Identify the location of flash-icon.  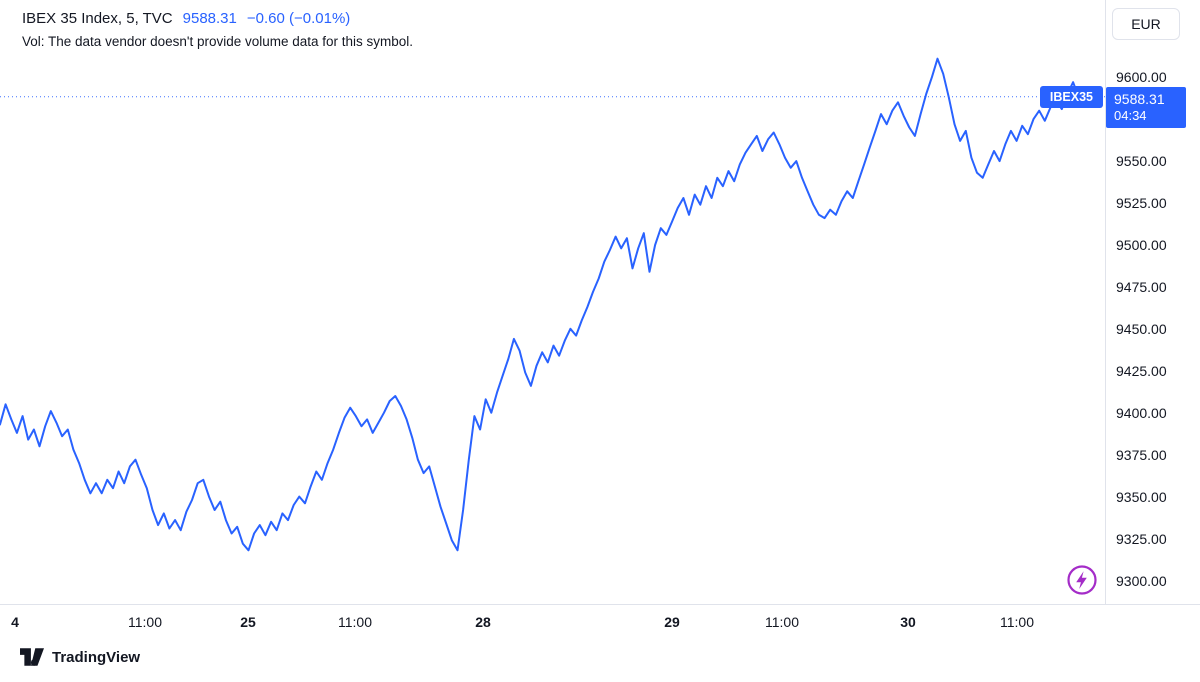
(1082, 580).